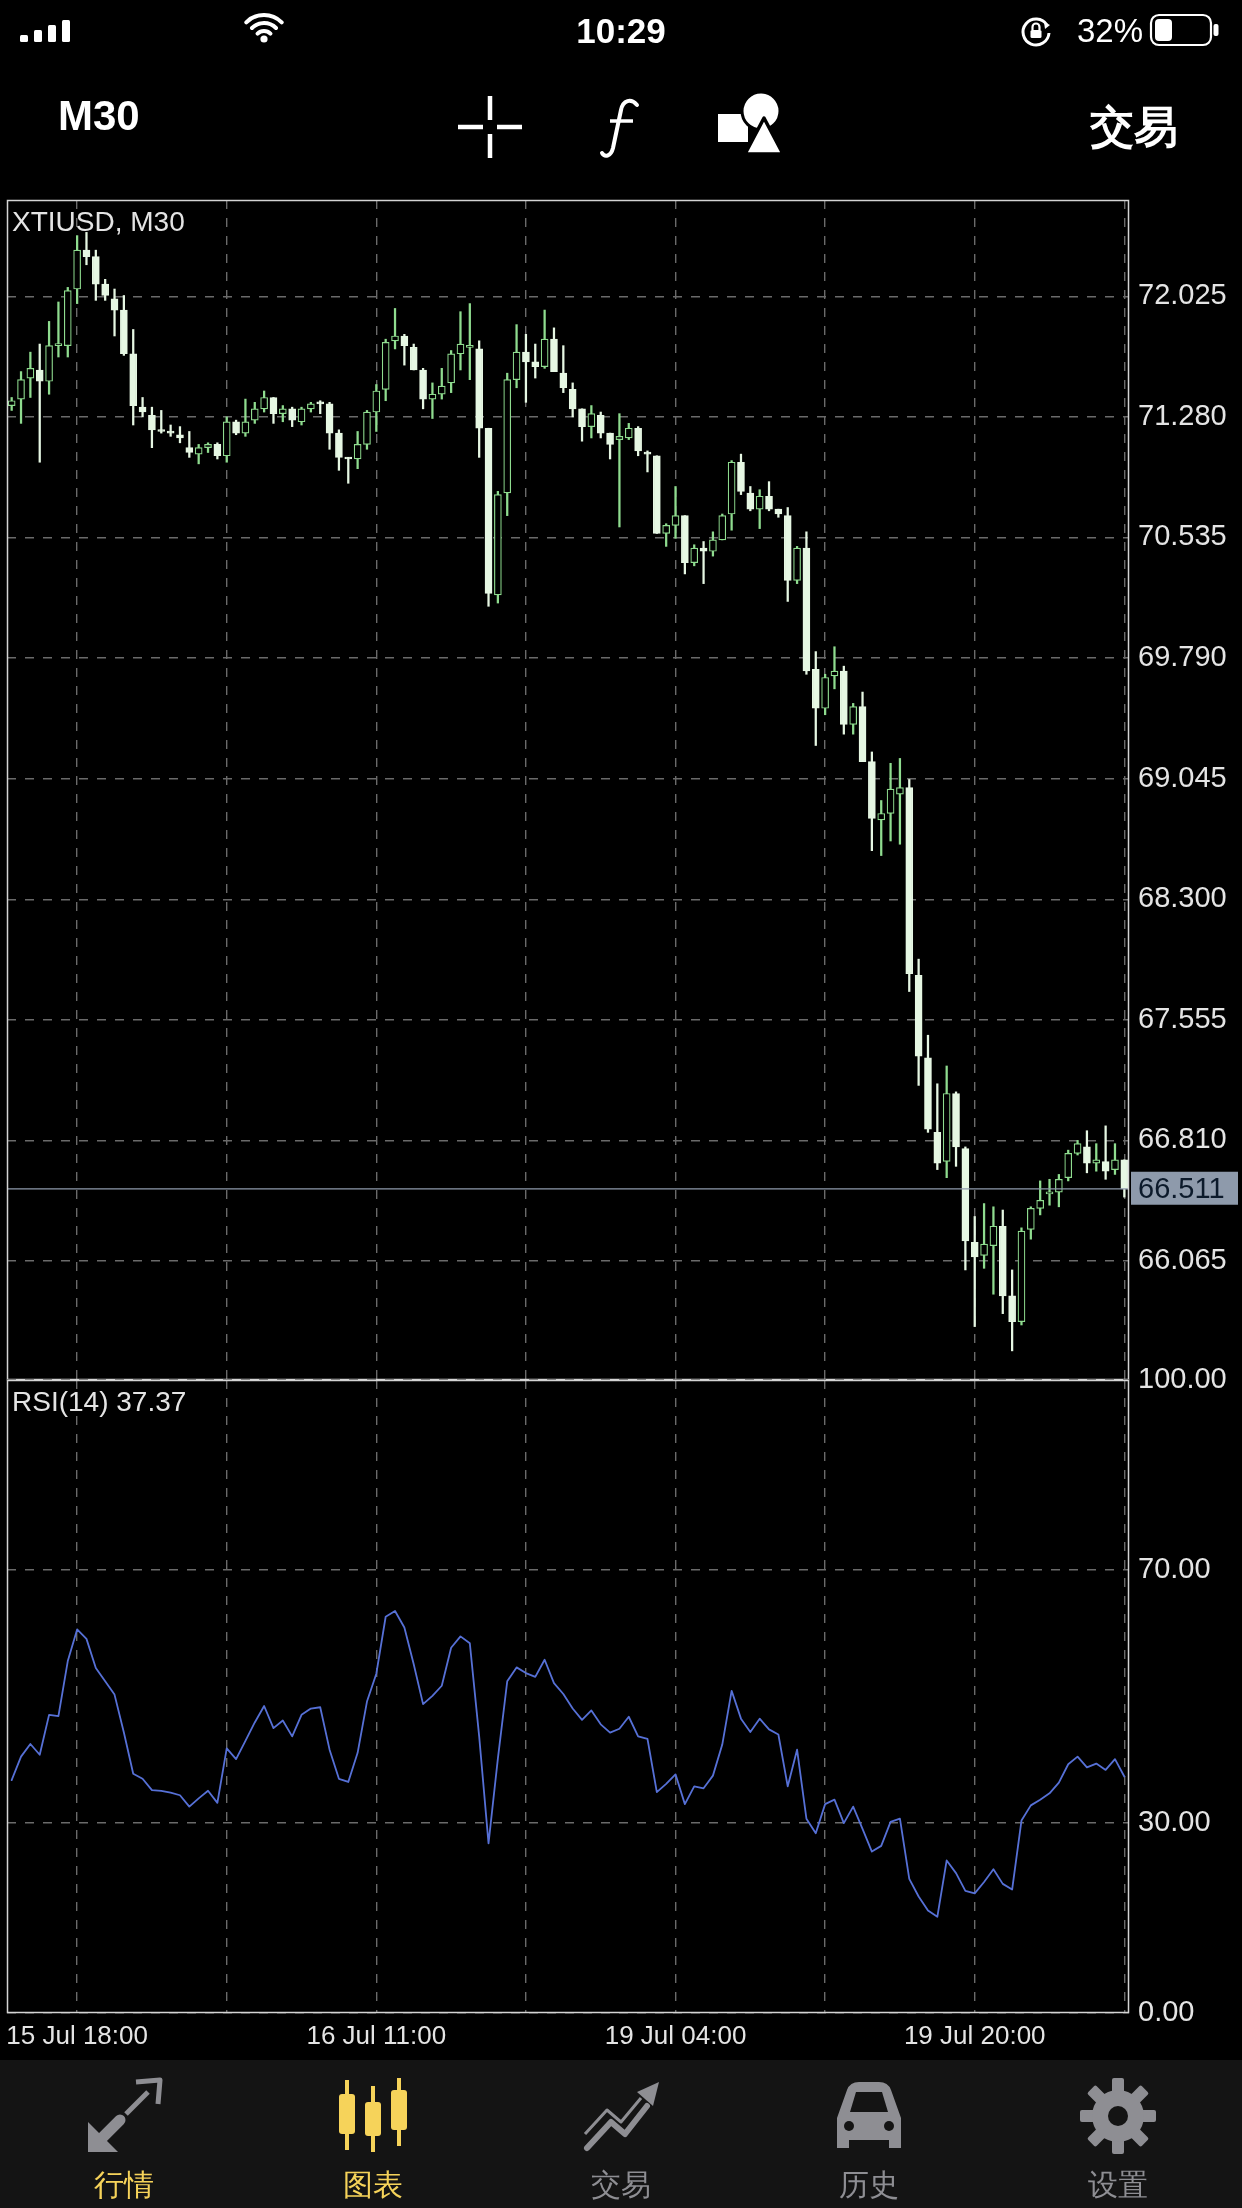 The width and height of the screenshot is (1242, 2208). Describe the element at coordinates (376, 2034) in the screenshot. I see `x-tick-label: 16 Jul 11:00` at that location.